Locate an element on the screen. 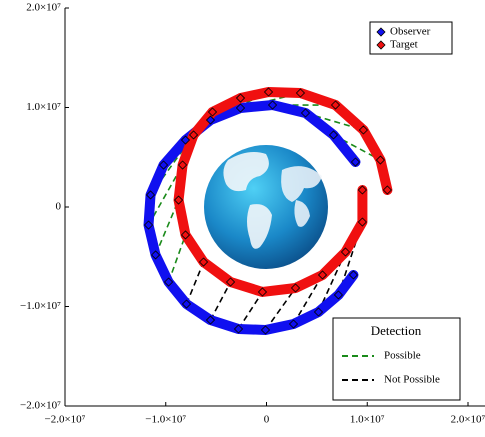 Image resolution: width=485 pixels, height=437 pixels. y-tick-label: −2.0×10⁷ is located at coordinates (40, 406).